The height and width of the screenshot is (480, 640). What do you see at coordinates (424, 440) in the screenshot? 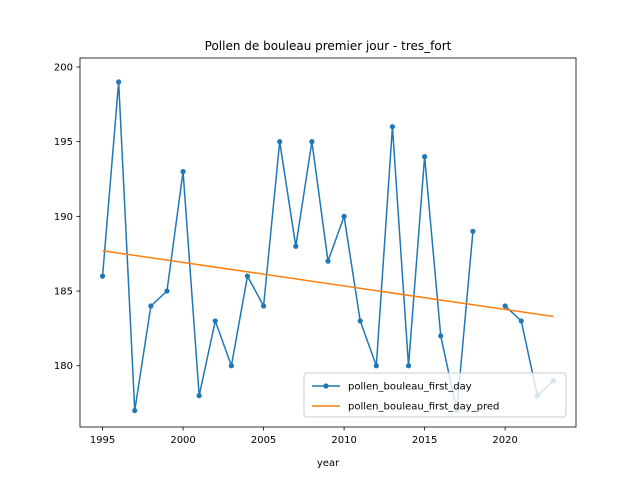
I see `x-tick-label-2015: 2015` at bounding box center [424, 440].